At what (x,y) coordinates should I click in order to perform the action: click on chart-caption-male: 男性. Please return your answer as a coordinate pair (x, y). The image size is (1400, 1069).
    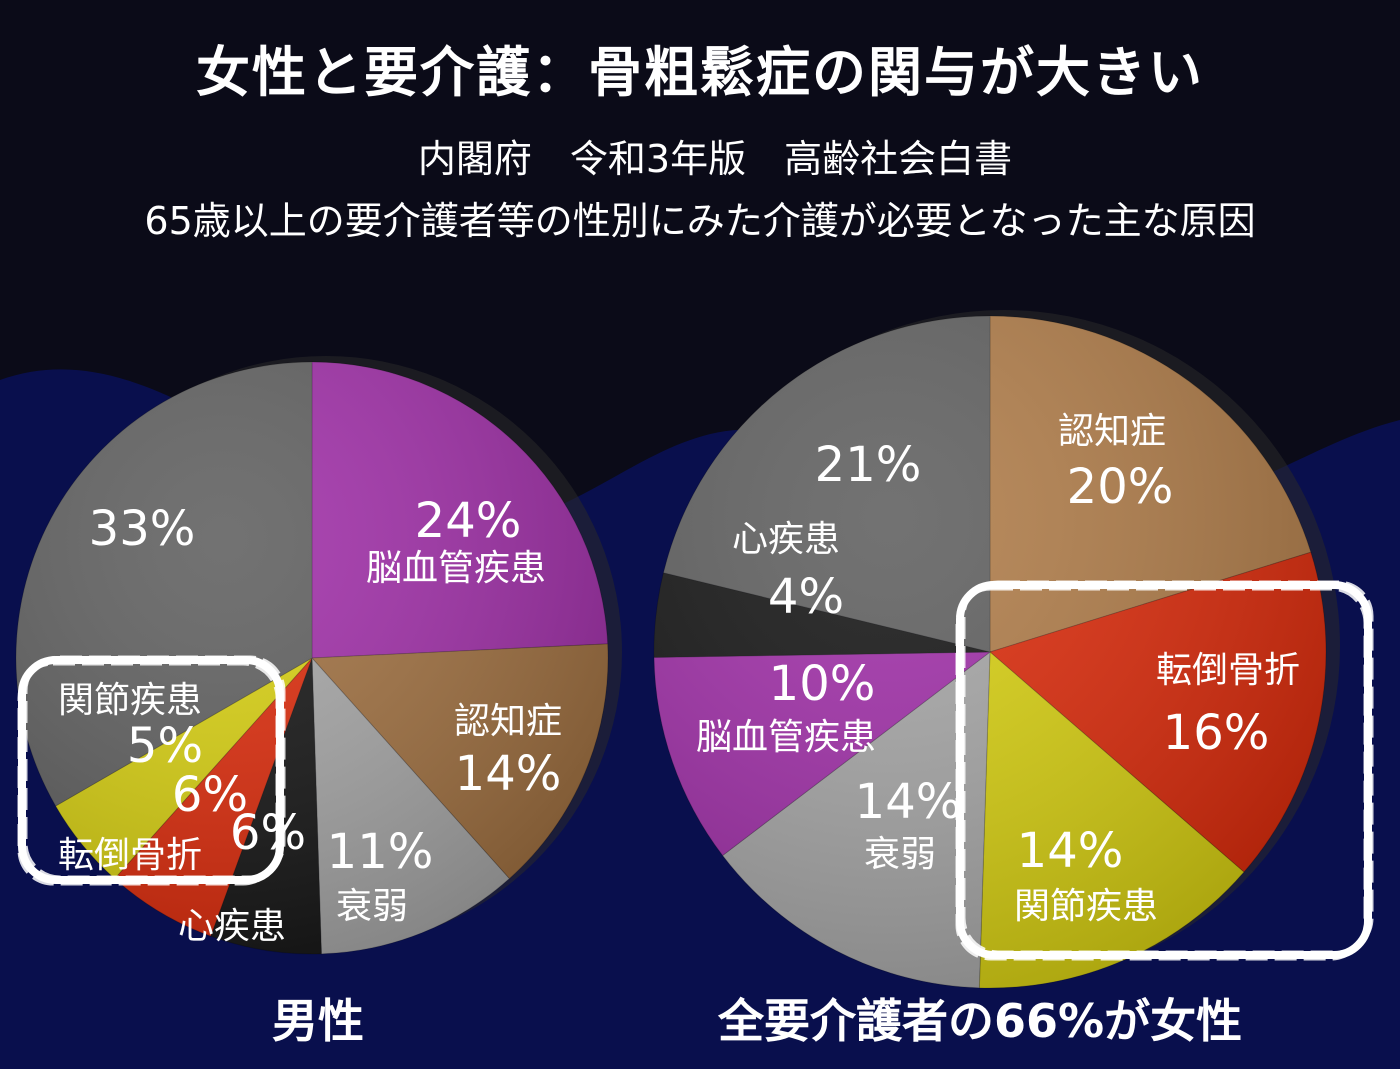
    Looking at the image, I should click on (318, 1021).